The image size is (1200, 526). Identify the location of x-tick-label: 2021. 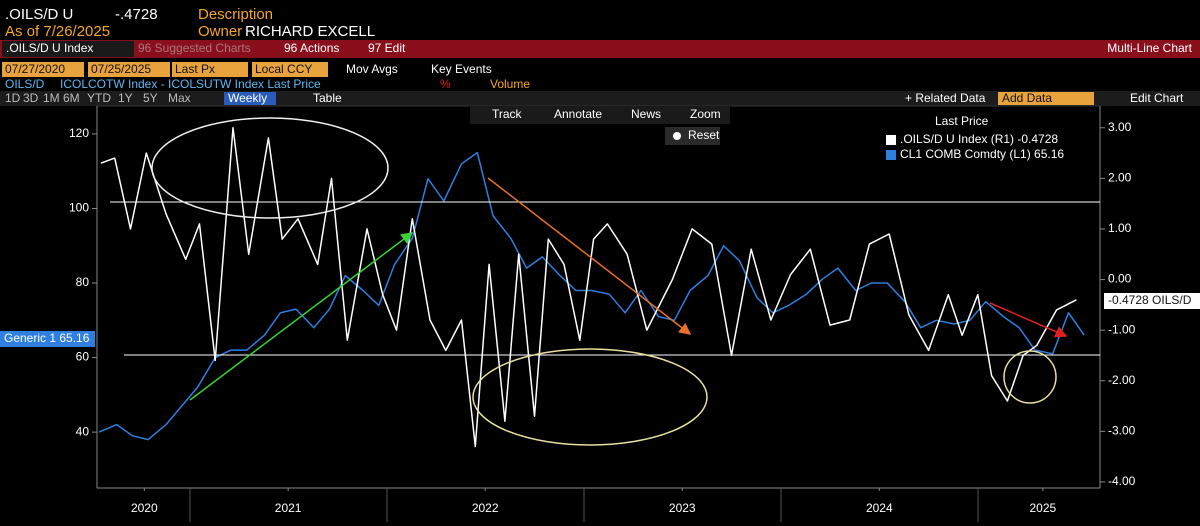
(288, 508).